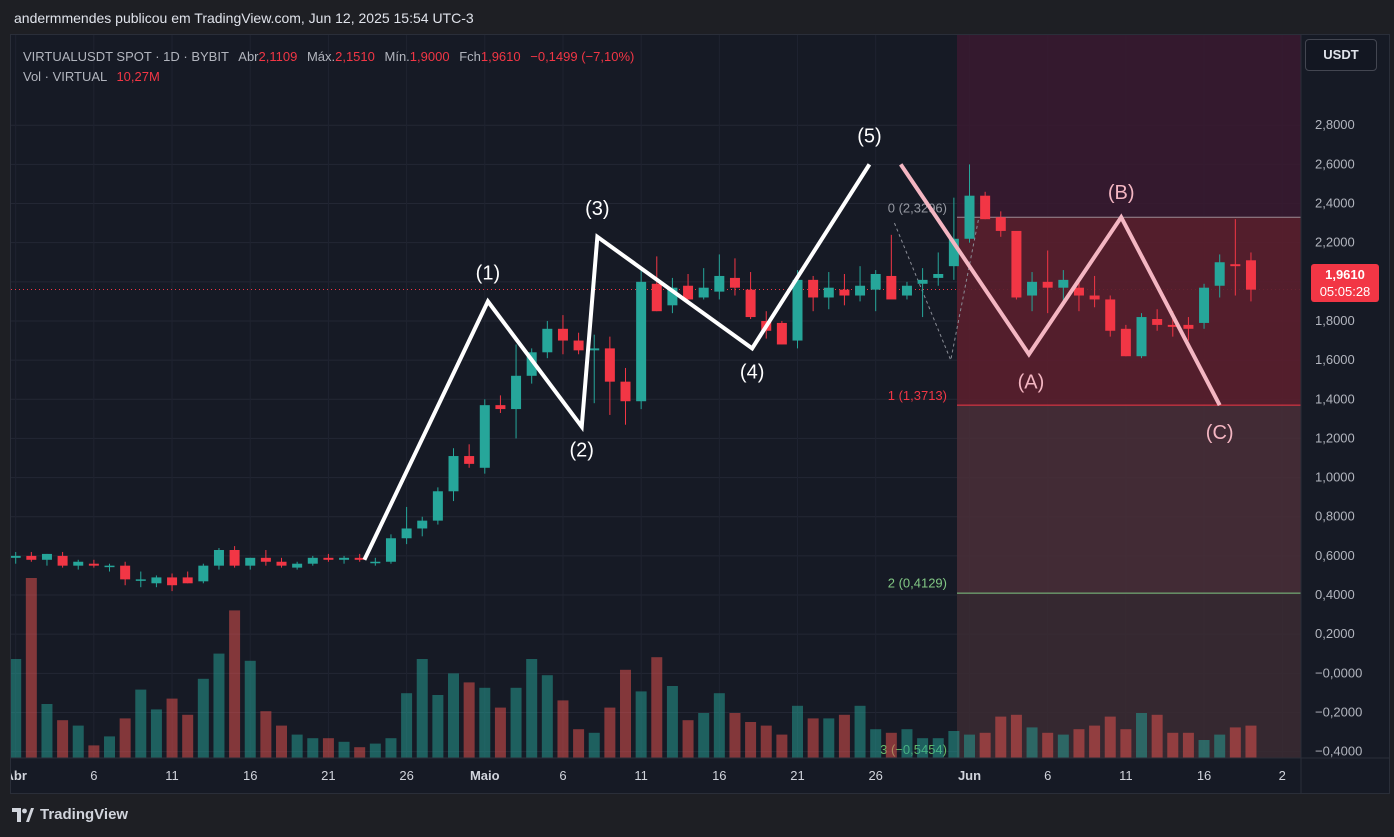 Image resolution: width=1394 pixels, height=837 pixels. I want to click on volume-label: Vol · VIRTUAL, so click(65, 76).